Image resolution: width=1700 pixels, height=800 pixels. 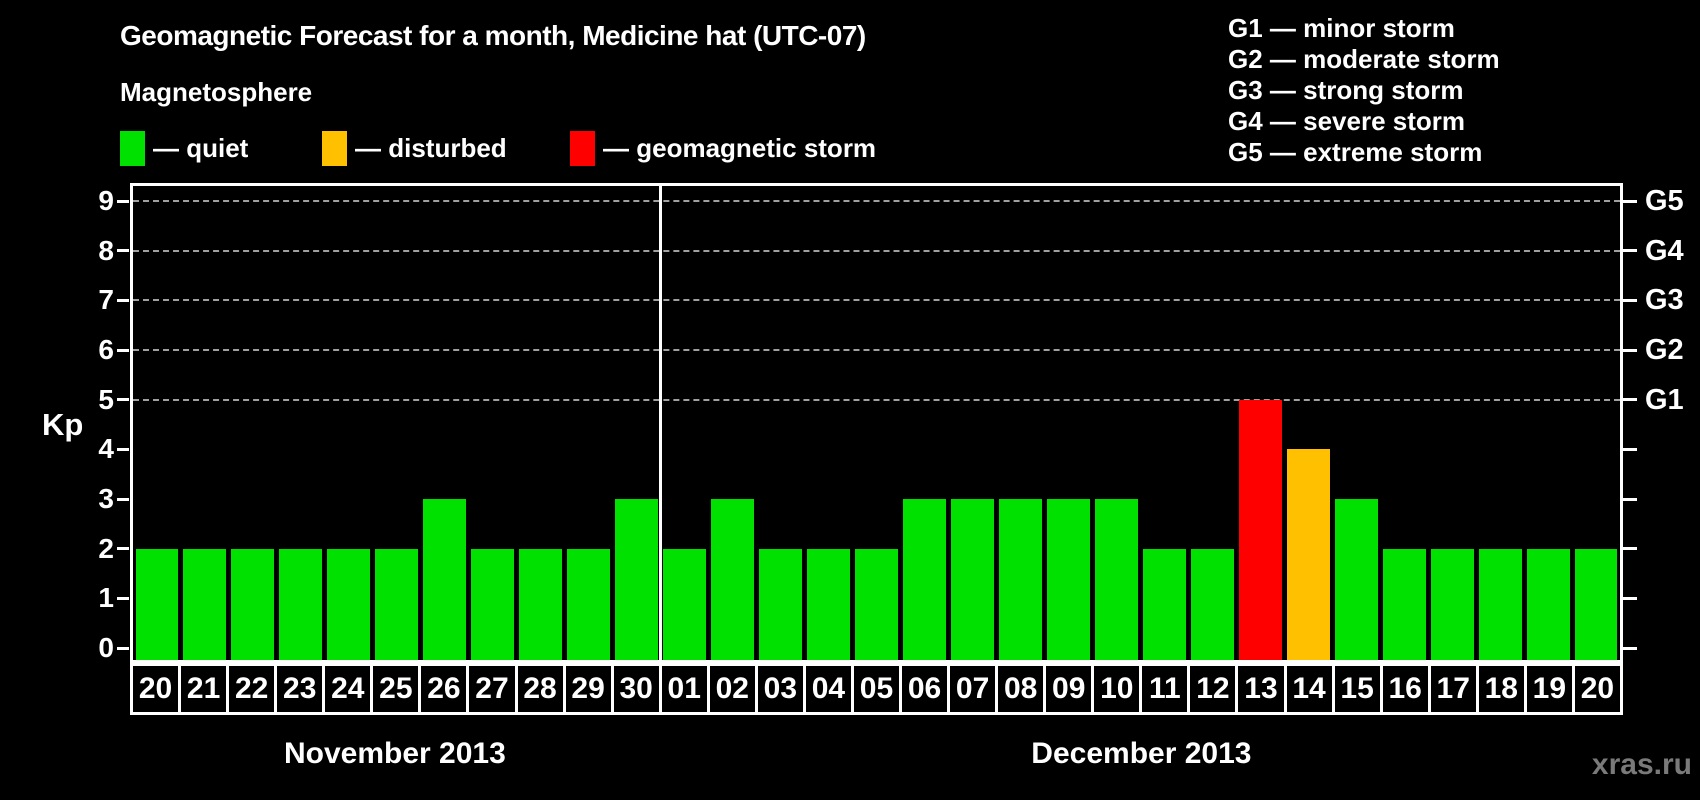 What do you see at coordinates (396, 689) in the screenshot?
I see `day-box: 25` at bounding box center [396, 689].